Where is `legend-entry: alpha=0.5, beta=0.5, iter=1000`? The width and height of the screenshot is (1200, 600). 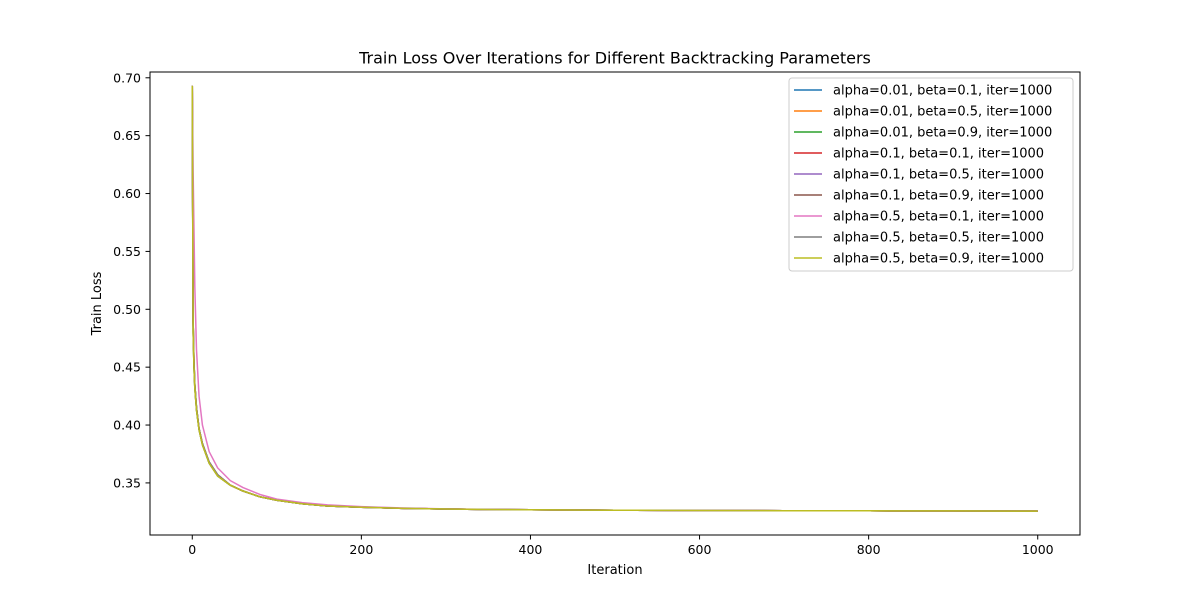 legend-entry: alpha=0.5, beta=0.5, iter=1000 is located at coordinates (938, 238).